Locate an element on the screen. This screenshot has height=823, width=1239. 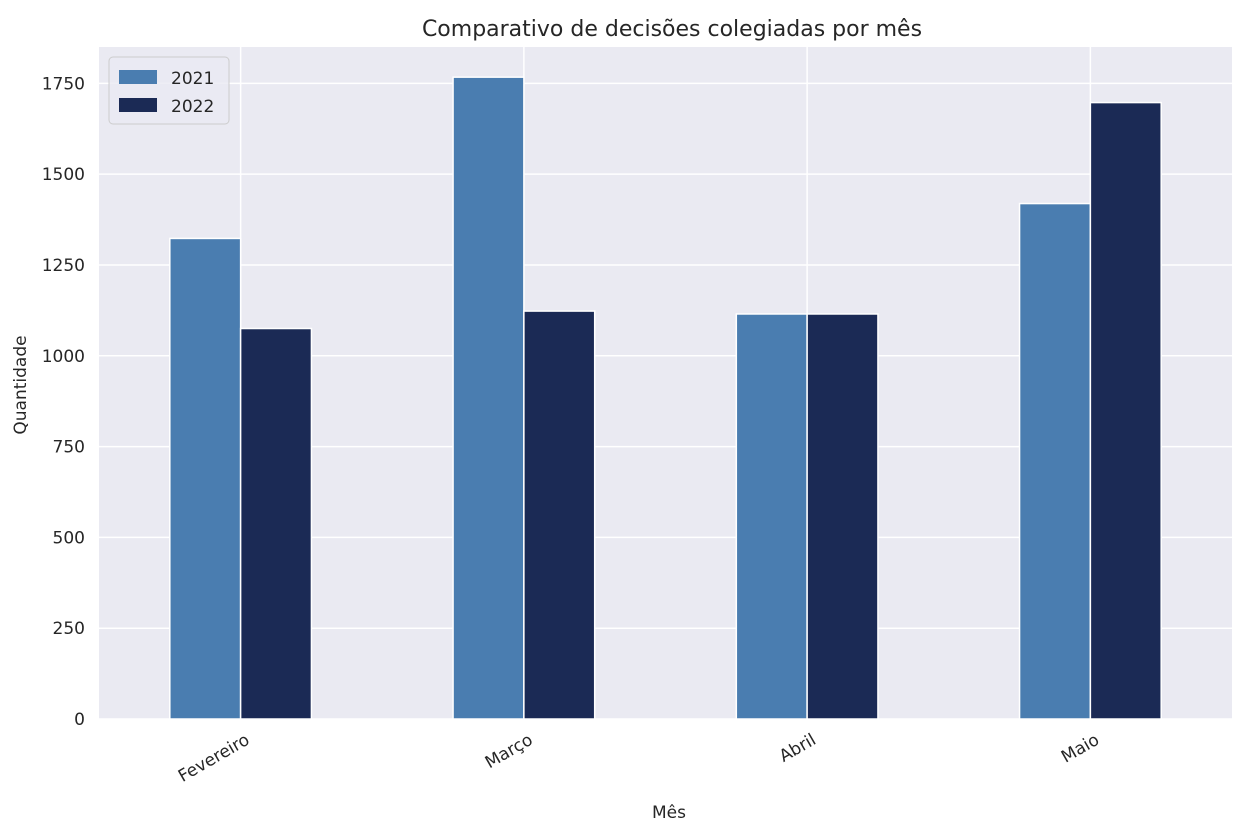
bar-2022-abril is located at coordinates (842, 516).